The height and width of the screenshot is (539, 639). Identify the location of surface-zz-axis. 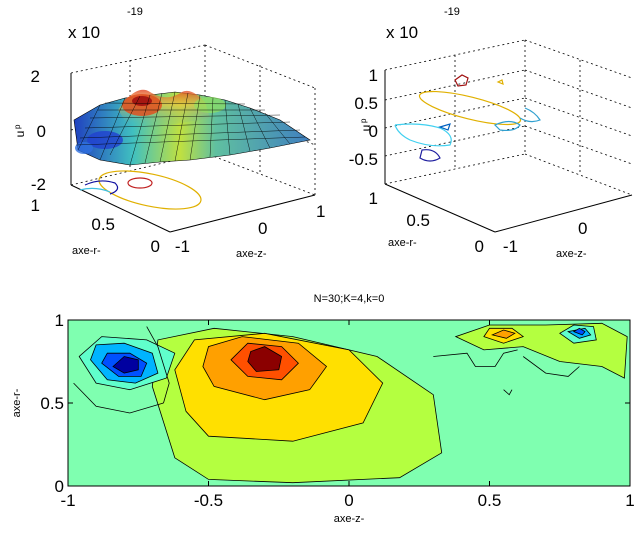
(242, 213).